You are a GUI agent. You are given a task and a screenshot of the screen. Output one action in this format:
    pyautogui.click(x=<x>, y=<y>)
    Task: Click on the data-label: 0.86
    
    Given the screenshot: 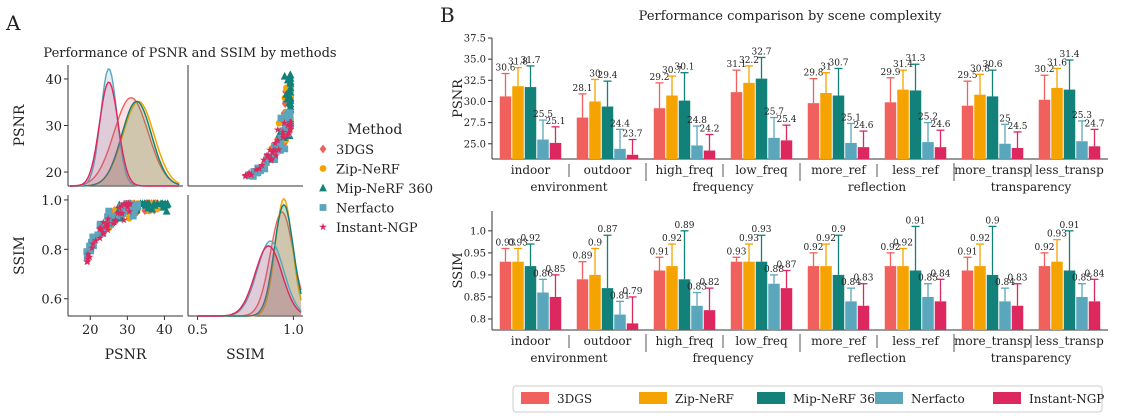 What is the action you would take?
    pyautogui.click(x=543, y=274)
    